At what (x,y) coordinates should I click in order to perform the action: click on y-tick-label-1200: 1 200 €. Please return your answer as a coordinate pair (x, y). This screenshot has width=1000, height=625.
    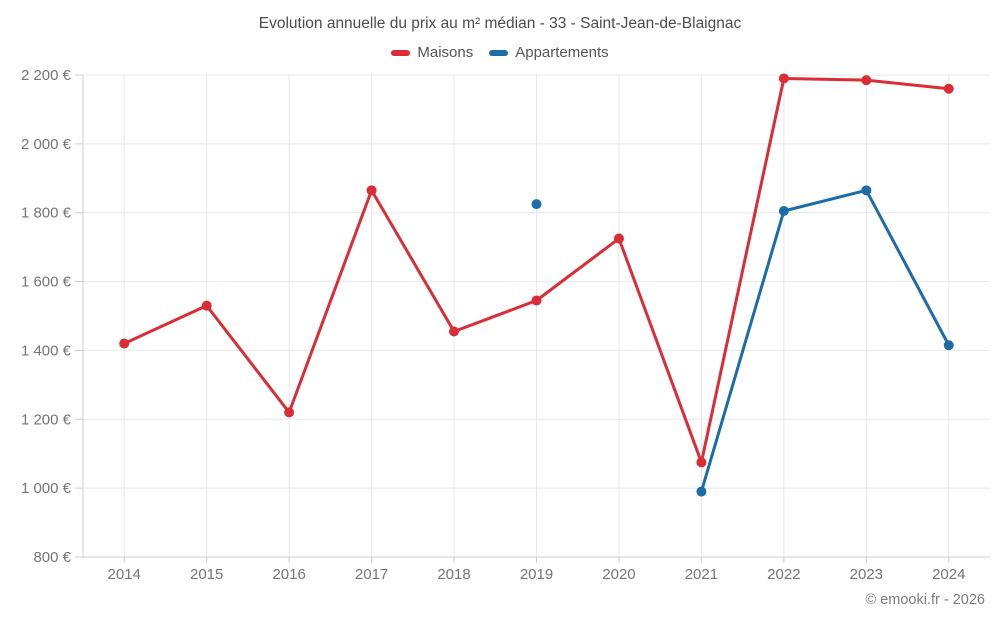
    Looking at the image, I should click on (46, 419).